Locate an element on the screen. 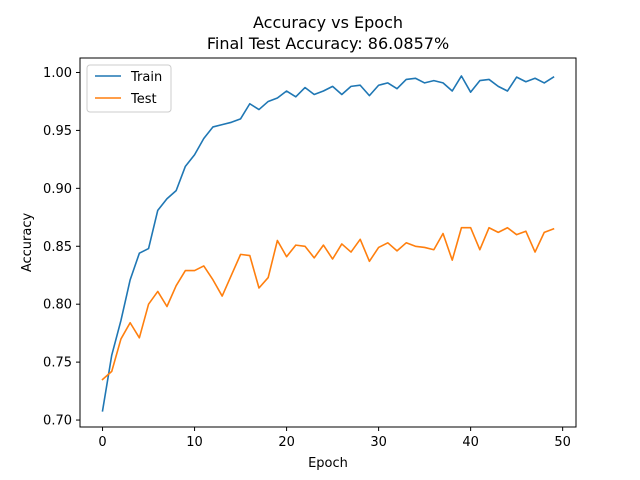 Image resolution: width=640 pixels, height=480 pixels. y-tick-label: 0.75 is located at coordinates (57, 363).